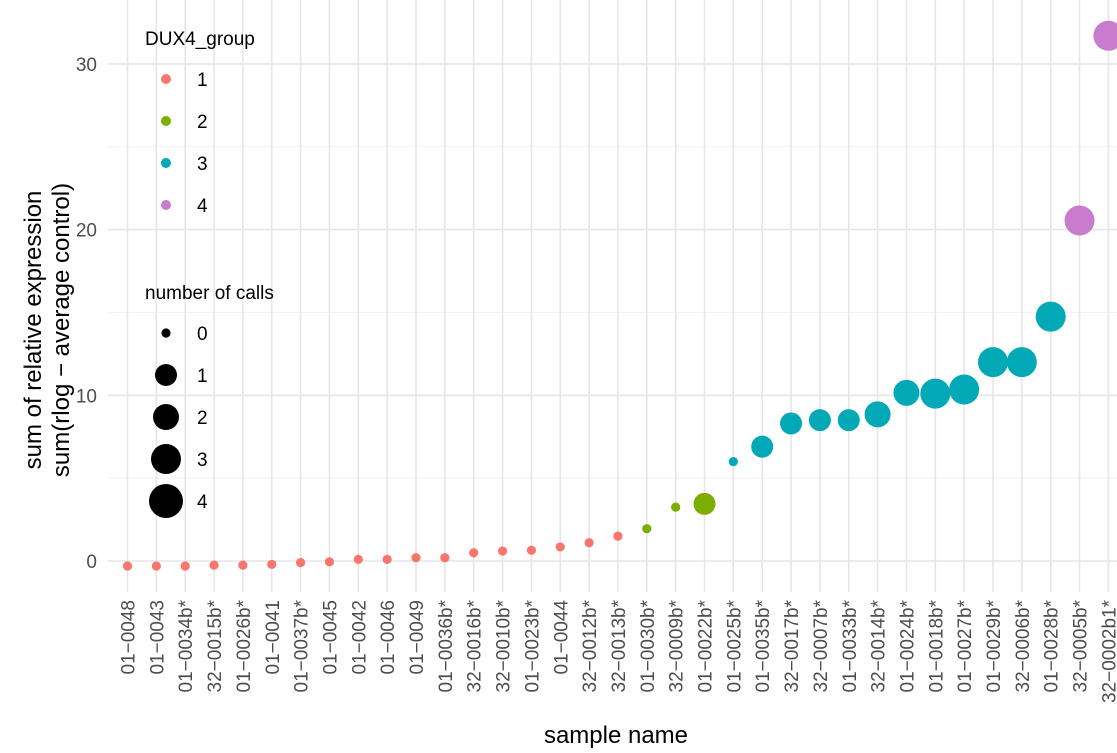 The width and height of the screenshot is (1117, 753). What do you see at coordinates (1108, 651) in the screenshot?
I see `x-tick-label: 32−0002b1*` at bounding box center [1108, 651].